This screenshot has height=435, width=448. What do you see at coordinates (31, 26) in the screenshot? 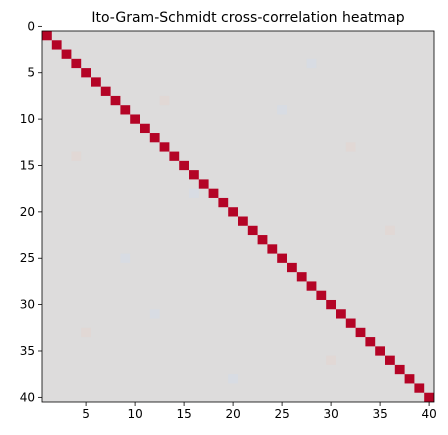
I see `y-tick-label: 0` at bounding box center [31, 26].